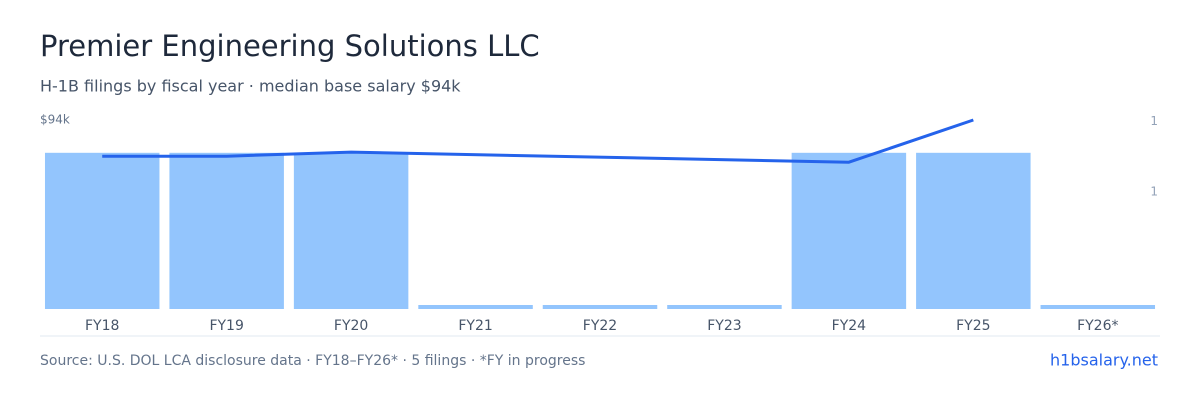 This screenshot has height=404, width=1200. Describe the element at coordinates (849, 326) in the screenshot. I see `x-tick-label: FY24` at that location.